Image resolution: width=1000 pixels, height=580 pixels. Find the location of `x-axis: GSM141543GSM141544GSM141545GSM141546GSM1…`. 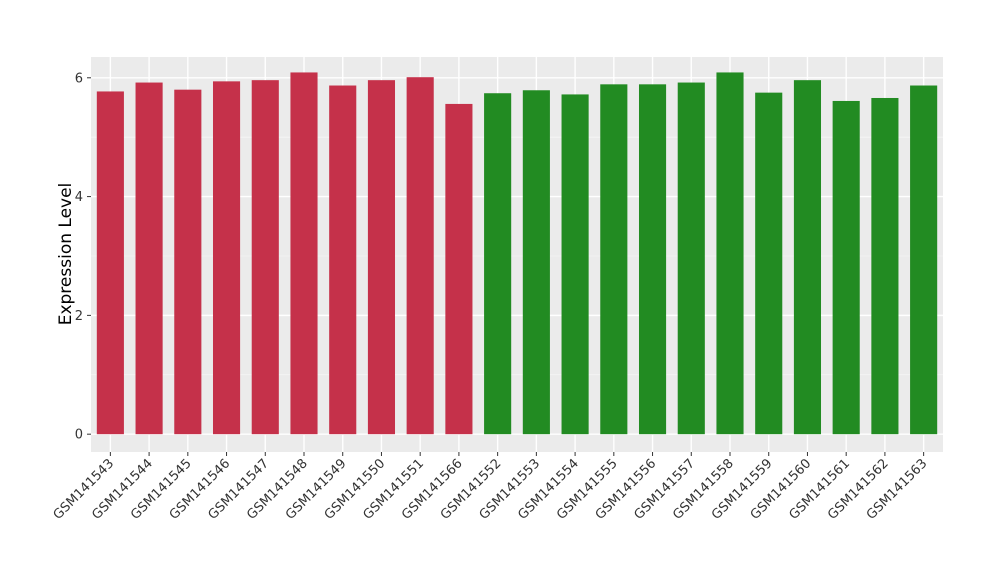

x-axis: GSM141543GSM141544GSM141545GSM141546GSM1… is located at coordinates (490, 487).